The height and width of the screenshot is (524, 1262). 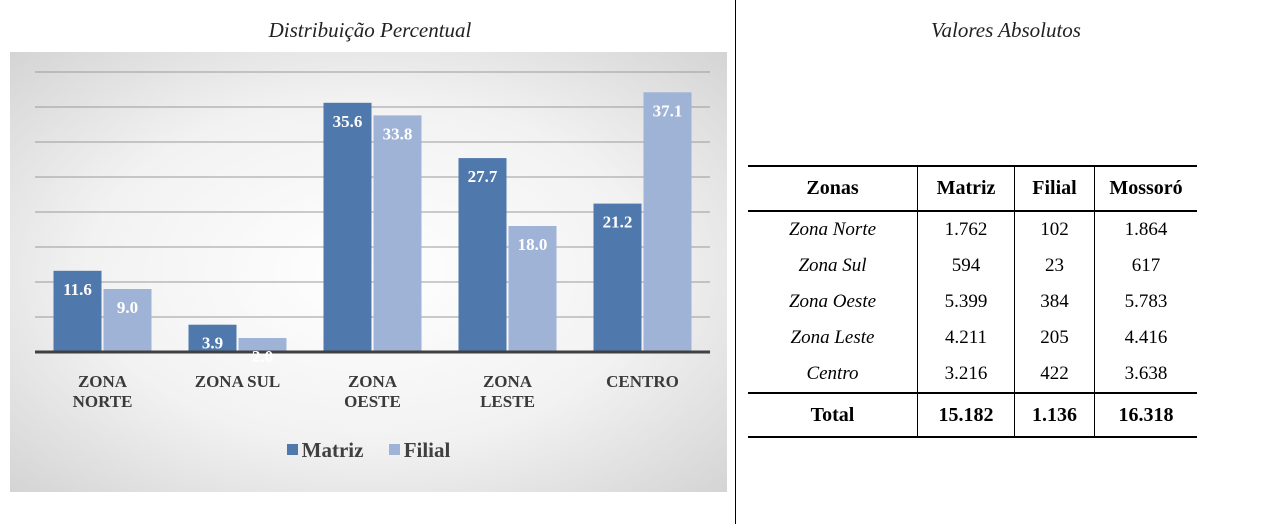 I want to click on data-label-matriz: 35.6, so click(x=348, y=121).